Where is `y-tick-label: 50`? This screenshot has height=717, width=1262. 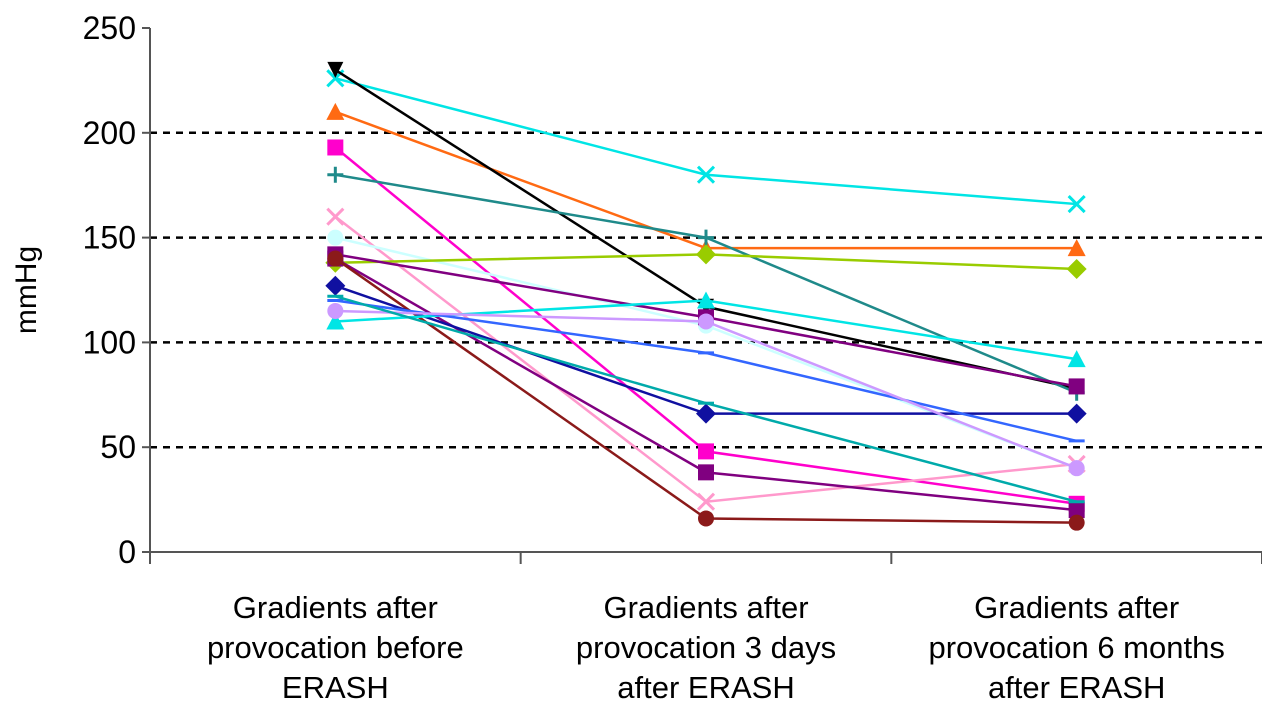
y-tick-label: 50 is located at coordinates (118, 447).